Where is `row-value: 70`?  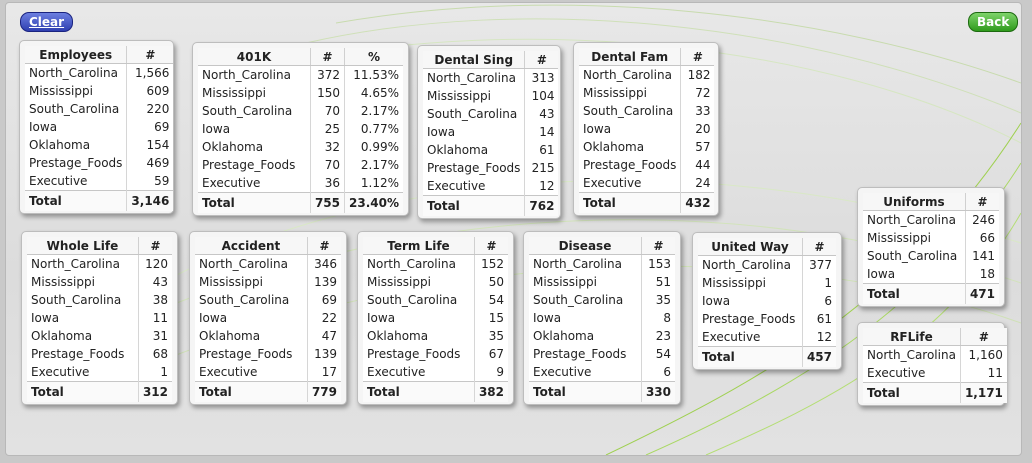
row-value: 70 is located at coordinates (328, 165).